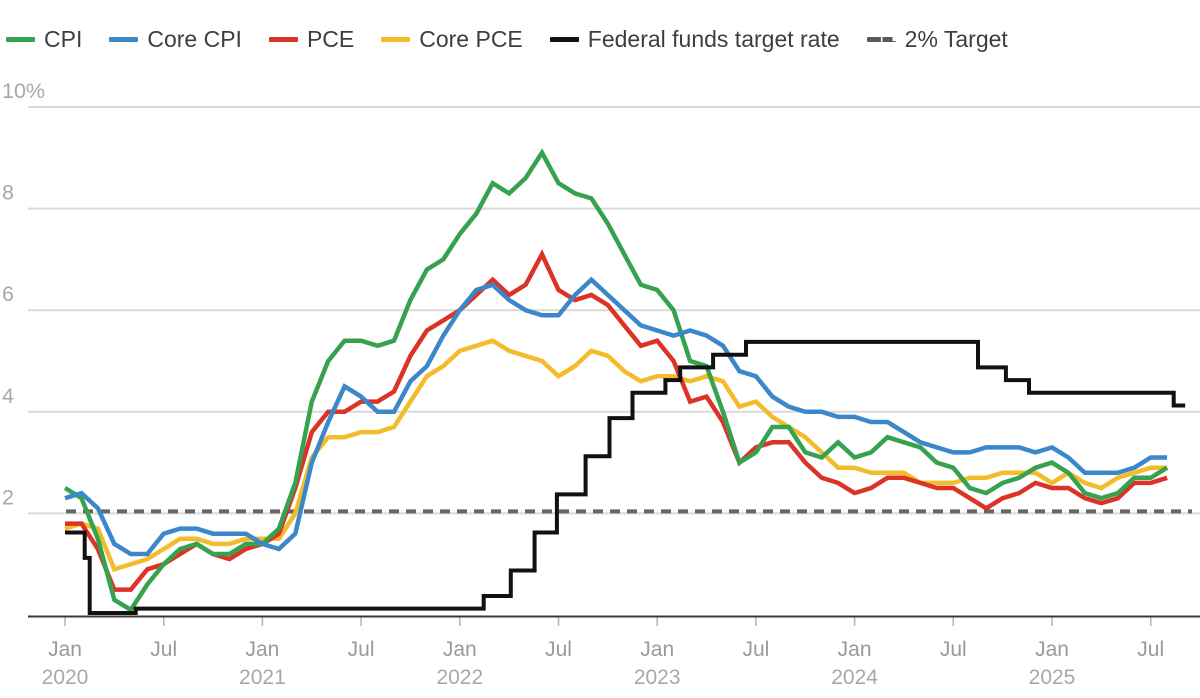 The image size is (1200, 698). Describe the element at coordinates (194, 38) in the screenshot. I see `legend-label: Core CPI` at that location.